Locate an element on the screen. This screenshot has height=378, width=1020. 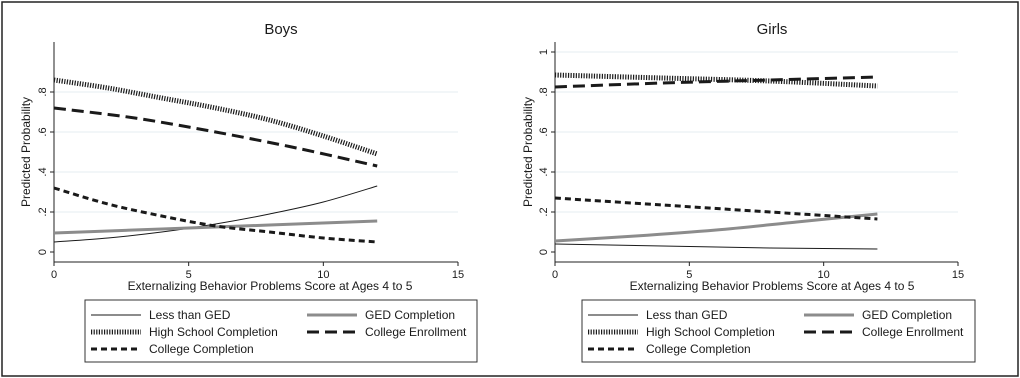
chart-title: Boys is located at coordinates (280, 29).